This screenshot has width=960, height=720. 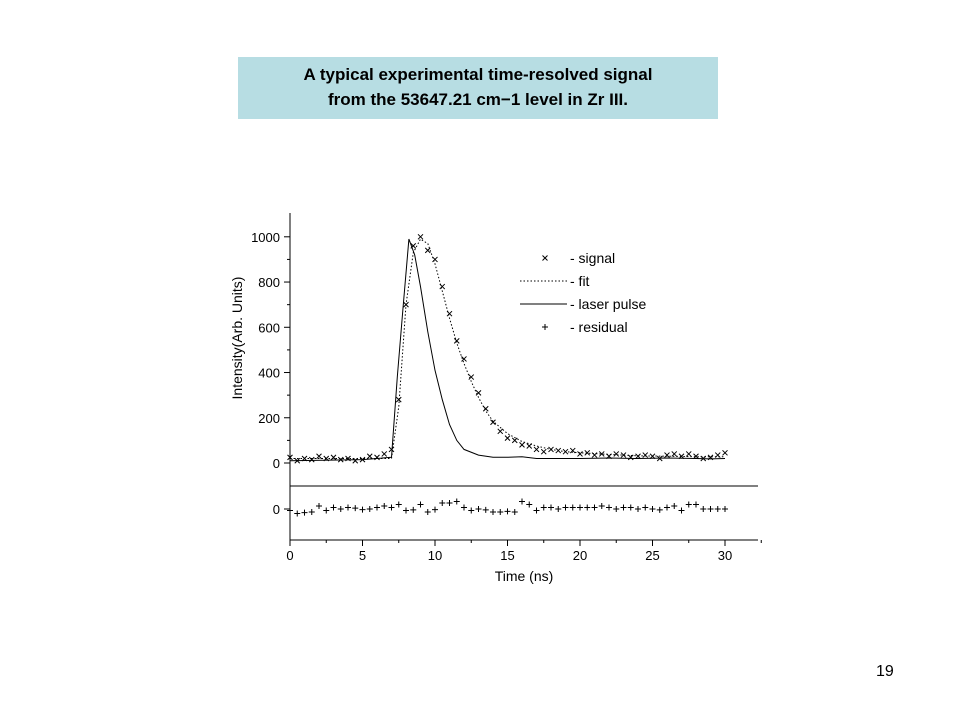 I want to click on legend-residual-marker, so click(x=545, y=327).